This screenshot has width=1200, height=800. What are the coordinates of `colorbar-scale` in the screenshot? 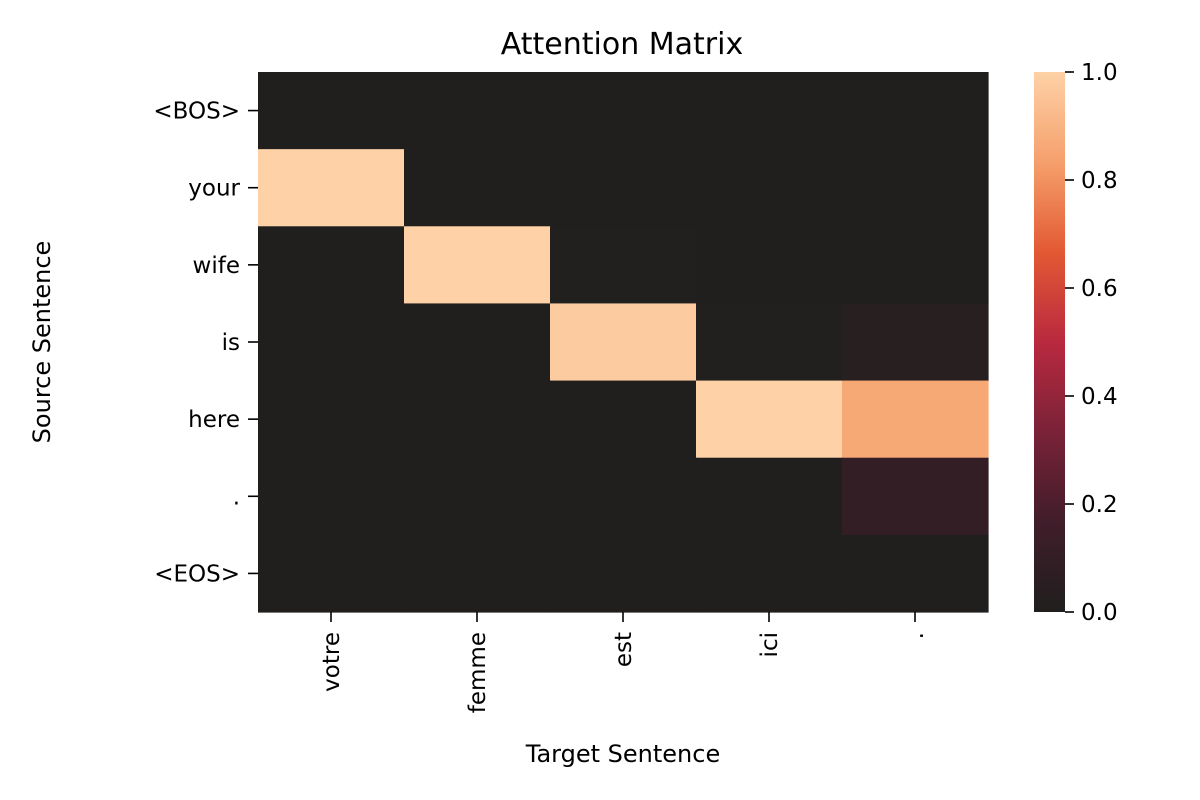 It's located at (1049, 342).